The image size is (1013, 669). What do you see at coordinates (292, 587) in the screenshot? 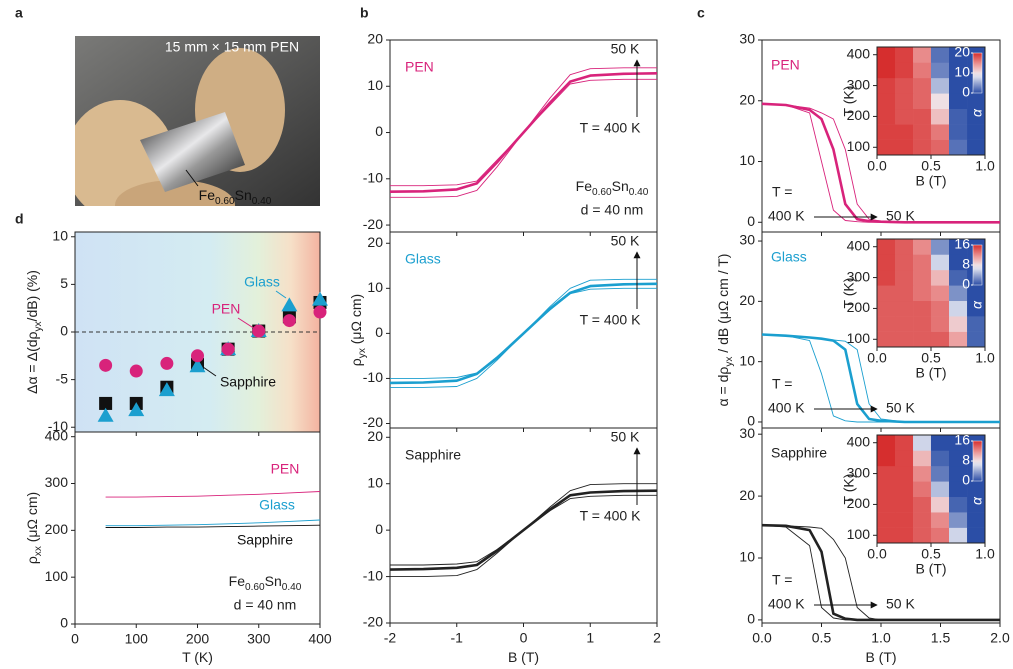
I see `text-part: 0.40` at bounding box center [292, 587].